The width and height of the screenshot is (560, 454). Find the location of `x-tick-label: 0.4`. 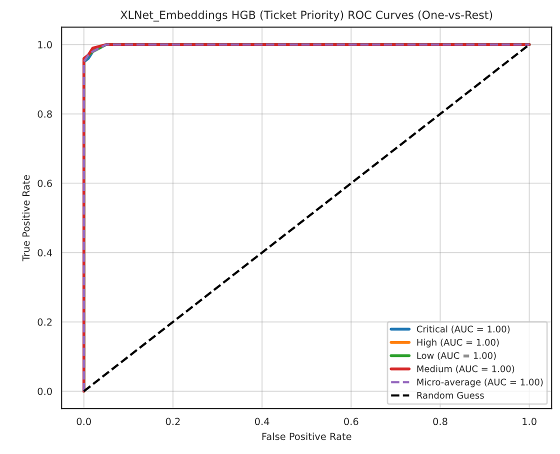

x-tick-label: 0.4 is located at coordinates (262, 422).